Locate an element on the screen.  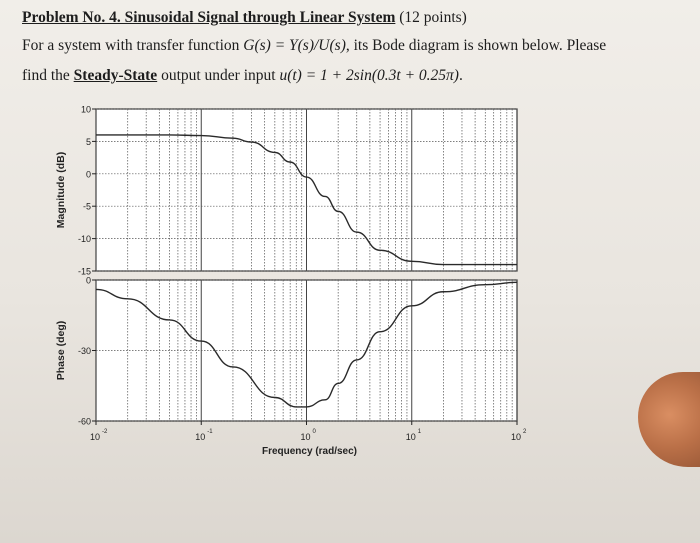
mag-ylabel: Magnitude (dB) is located at coordinates (61, 190).